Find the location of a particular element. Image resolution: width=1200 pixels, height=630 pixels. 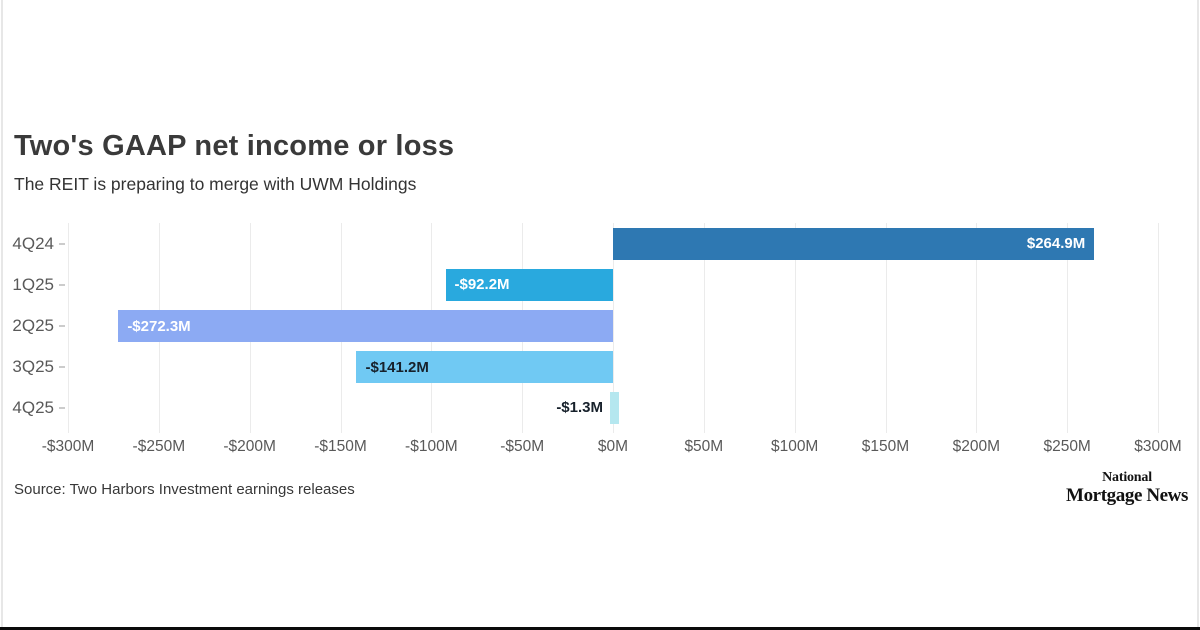

x-axis-tick-label: $50M is located at coordinates (704, 446).